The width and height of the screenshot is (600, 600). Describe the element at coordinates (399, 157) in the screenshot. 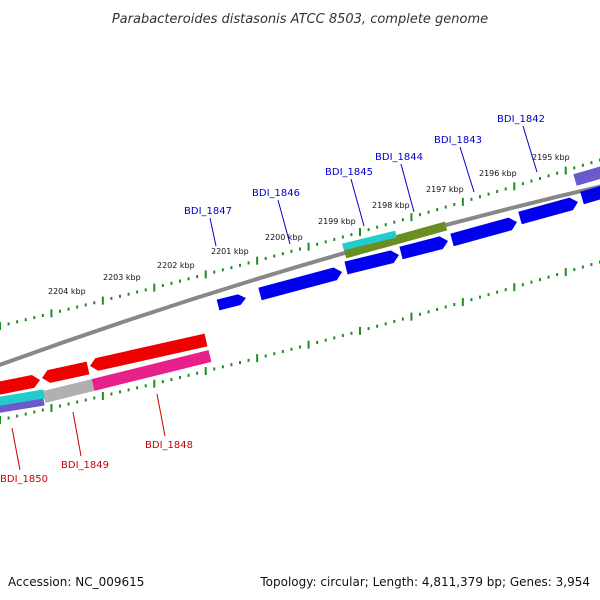

I see `gene-label-forward: BDI_1844` at that location.